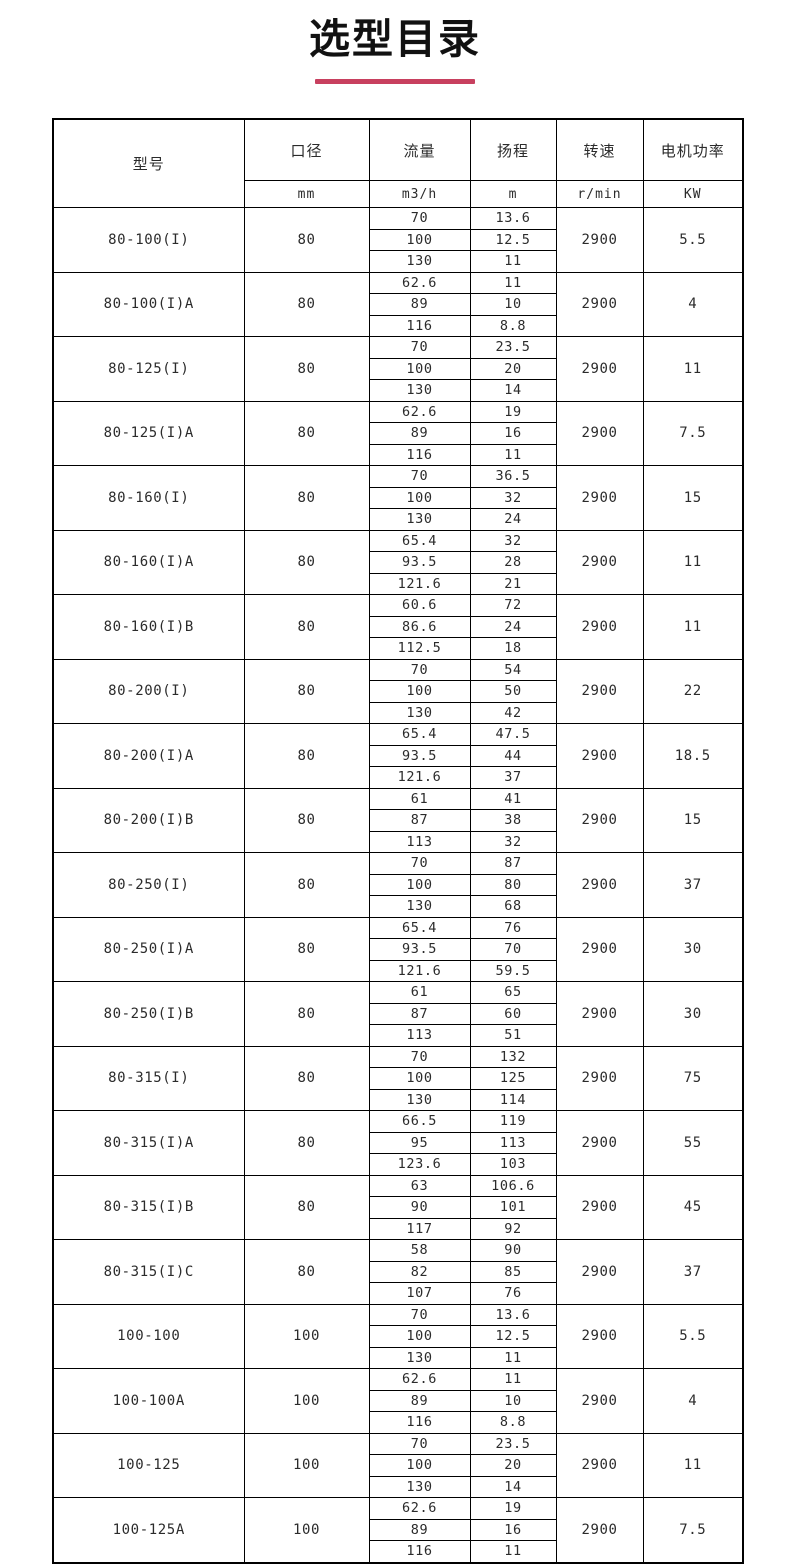 This screenshot has width=790, height=1564. What do you see at coordinates (513, 669) in the screenshot?
I see `cell-head: 54` at bounding box center [513, 669].